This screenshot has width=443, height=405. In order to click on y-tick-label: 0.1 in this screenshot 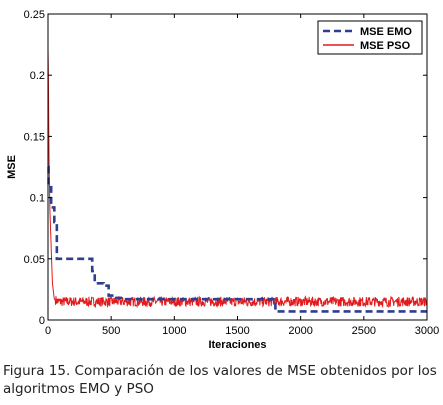, I will do `click(37, 199)`.